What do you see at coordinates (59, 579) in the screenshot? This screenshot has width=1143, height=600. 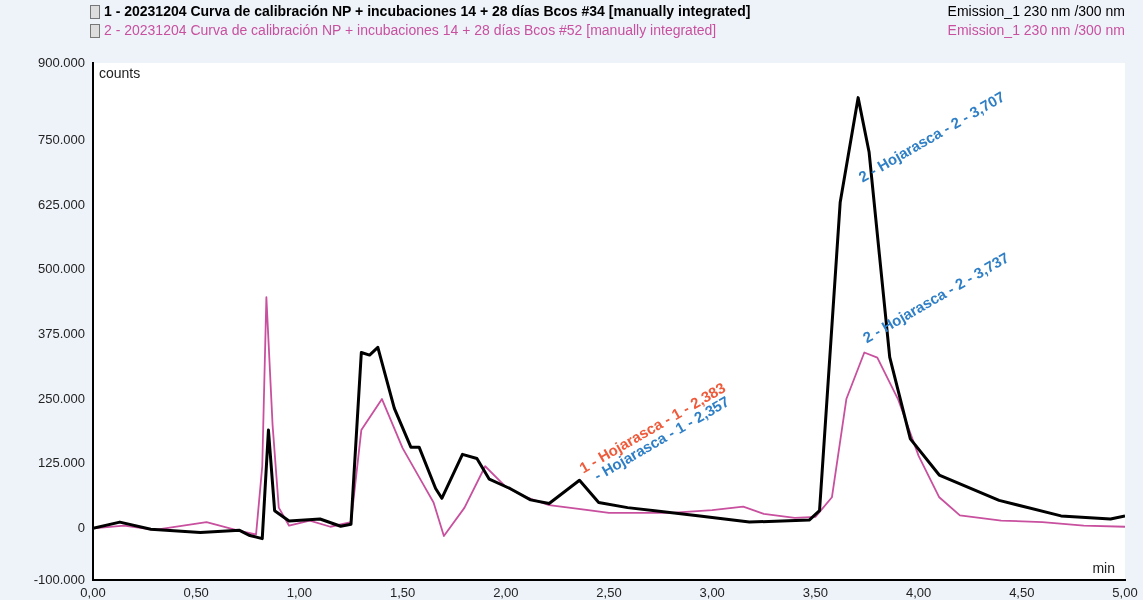 I see `y-tick-label: -100.000` at bounding box center [59, 579].